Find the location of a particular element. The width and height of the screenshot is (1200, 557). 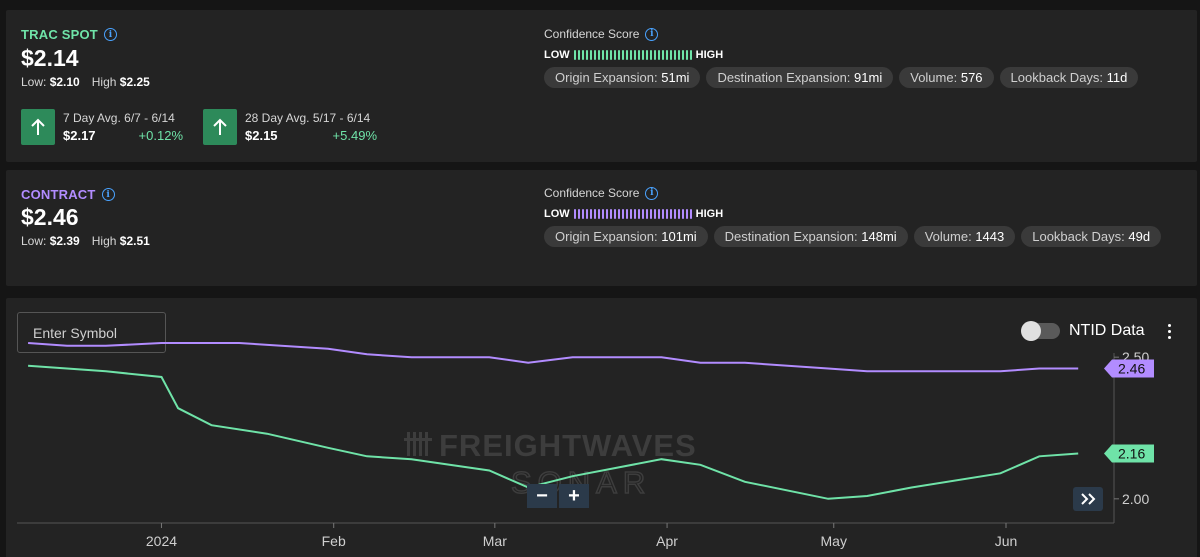

chip-destination-expansion: Destination Expansion: 91mi is located at coordinates (800, 77).